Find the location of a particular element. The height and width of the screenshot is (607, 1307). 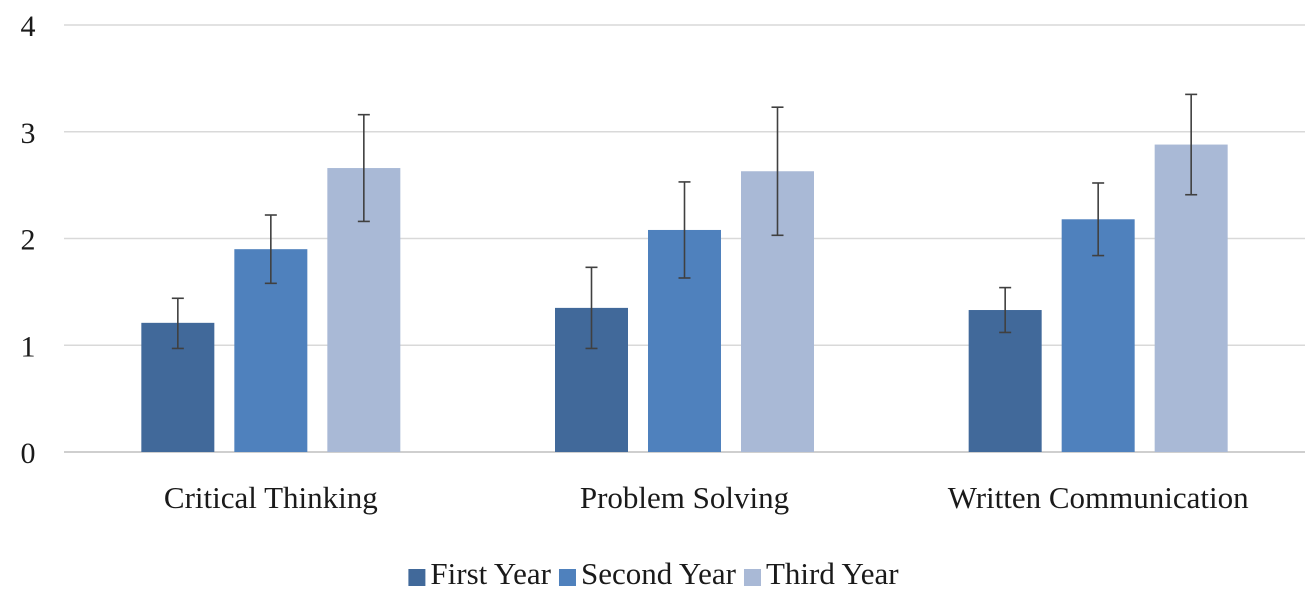

x-category-label: Critical Thinking is located at coordinates (271, 497).